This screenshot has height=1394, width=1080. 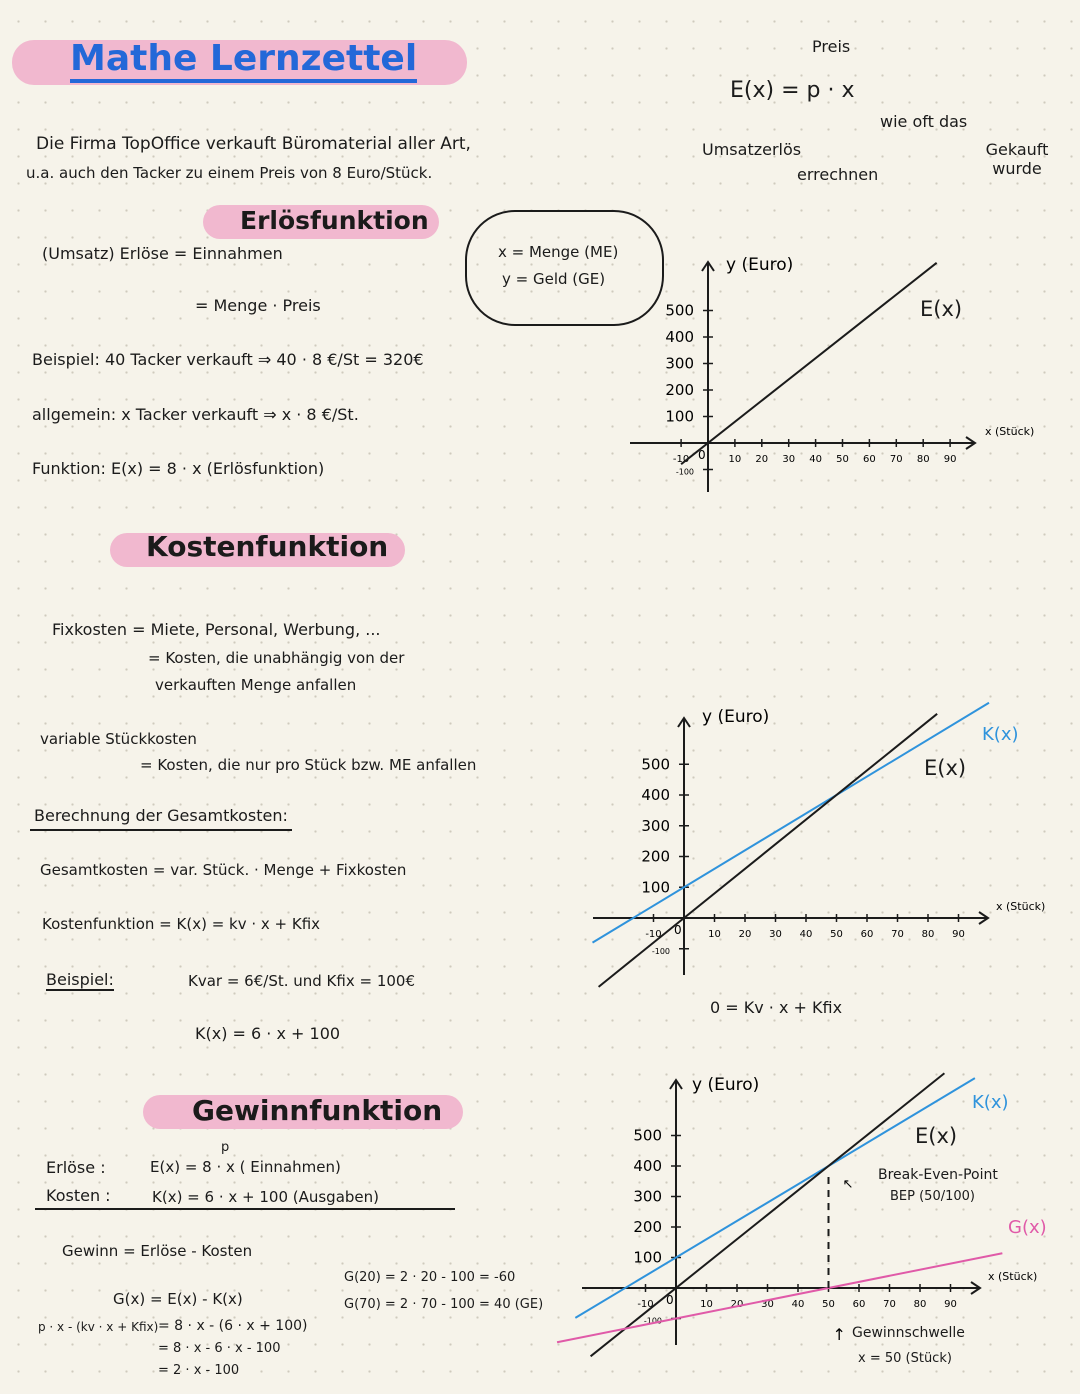 I want to click on text: = 2 · x - 100, so click(x=199, y=1370).